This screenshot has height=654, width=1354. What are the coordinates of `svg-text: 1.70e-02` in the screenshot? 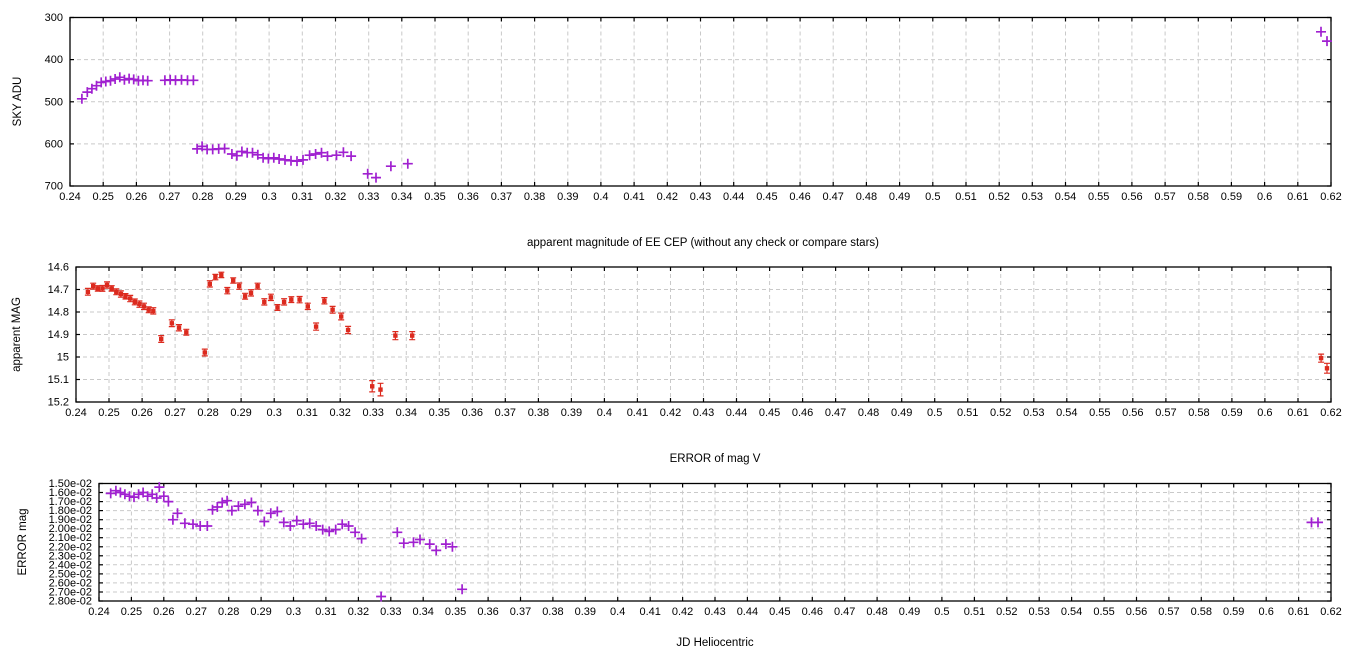 It's located at (70, 502).